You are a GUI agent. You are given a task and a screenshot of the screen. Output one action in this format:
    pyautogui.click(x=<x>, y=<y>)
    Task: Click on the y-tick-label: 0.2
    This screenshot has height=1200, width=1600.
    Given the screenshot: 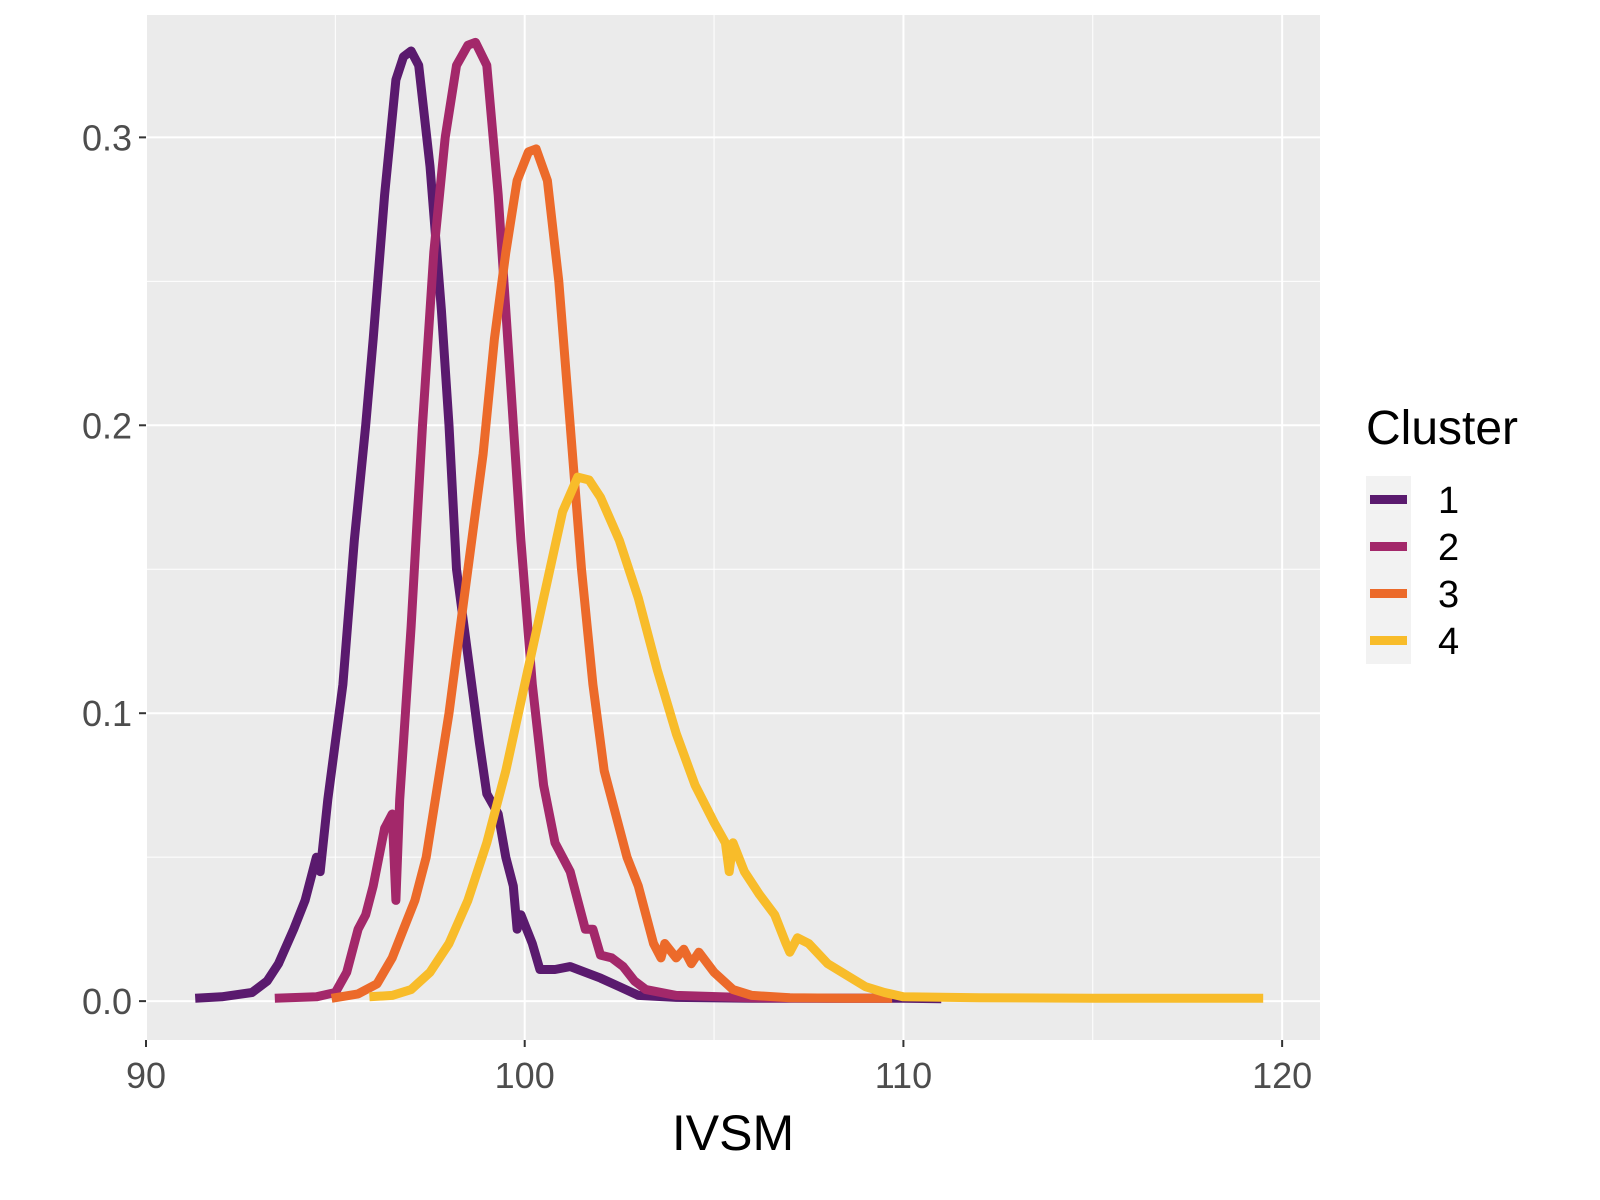 What is the action you would take?
    pyautogui.click(x=107, y=425)
    